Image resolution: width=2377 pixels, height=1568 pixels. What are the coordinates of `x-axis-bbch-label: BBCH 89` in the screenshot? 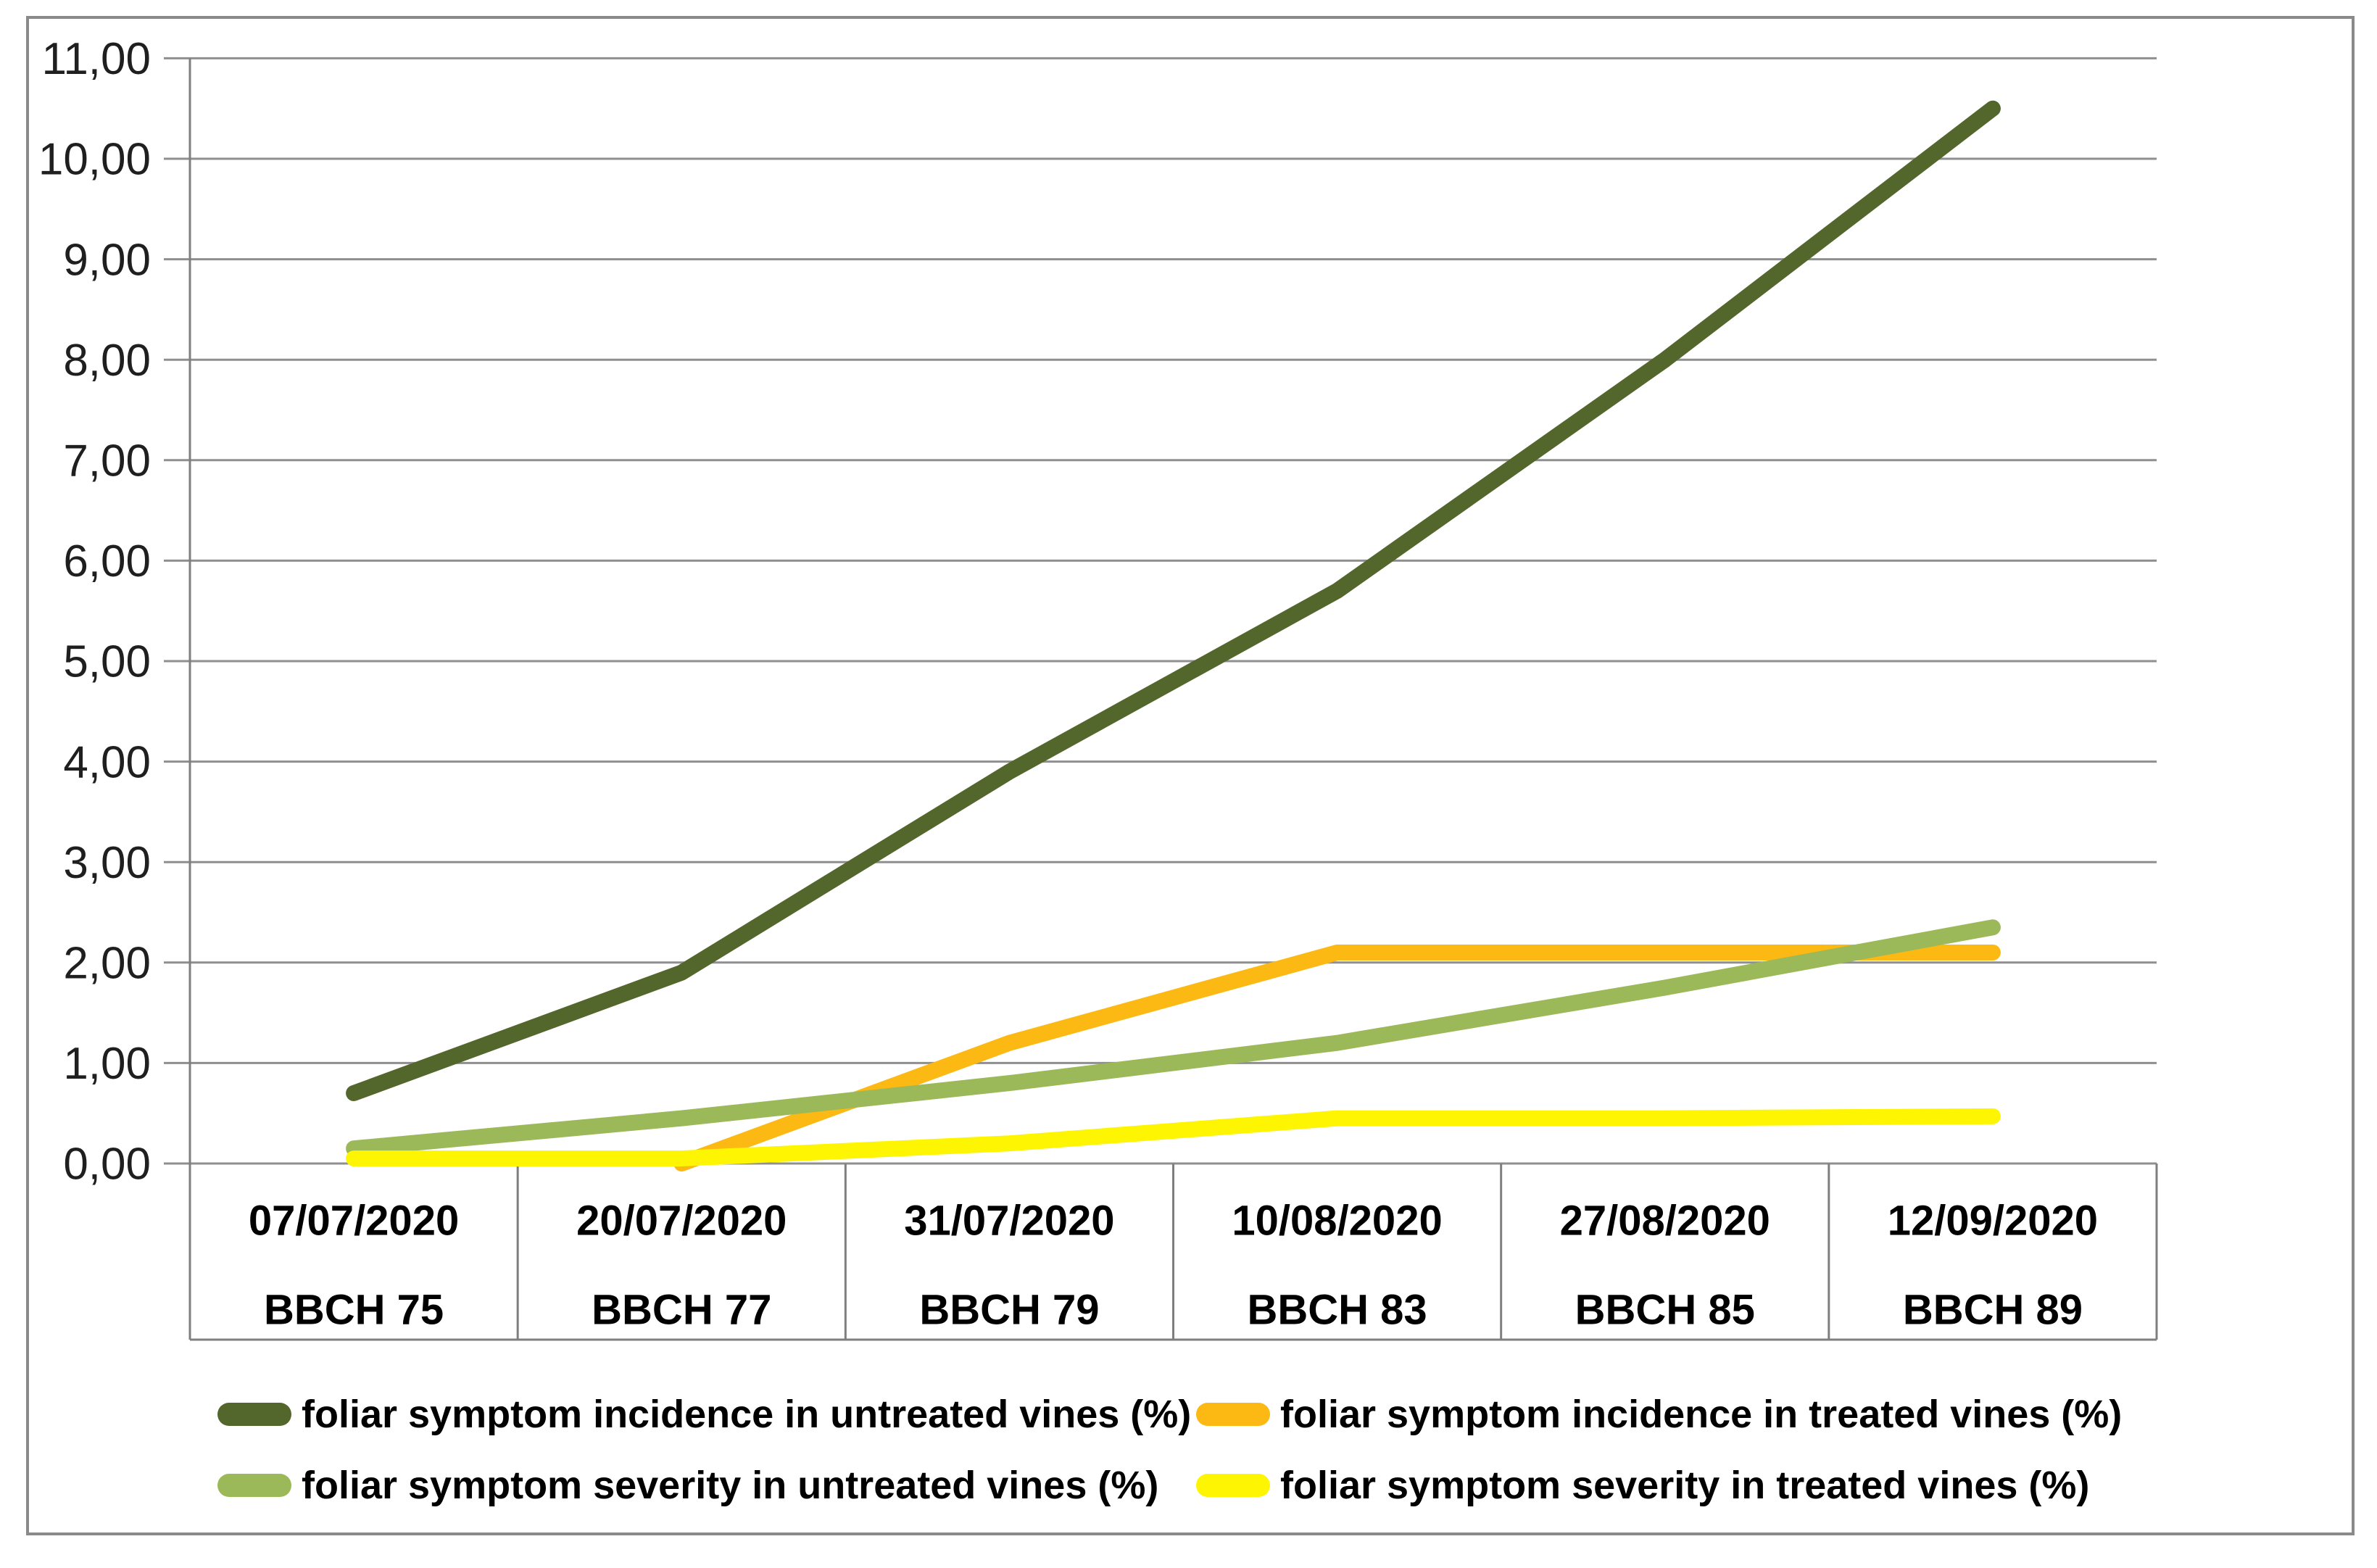 It's located at (1993, 1310).